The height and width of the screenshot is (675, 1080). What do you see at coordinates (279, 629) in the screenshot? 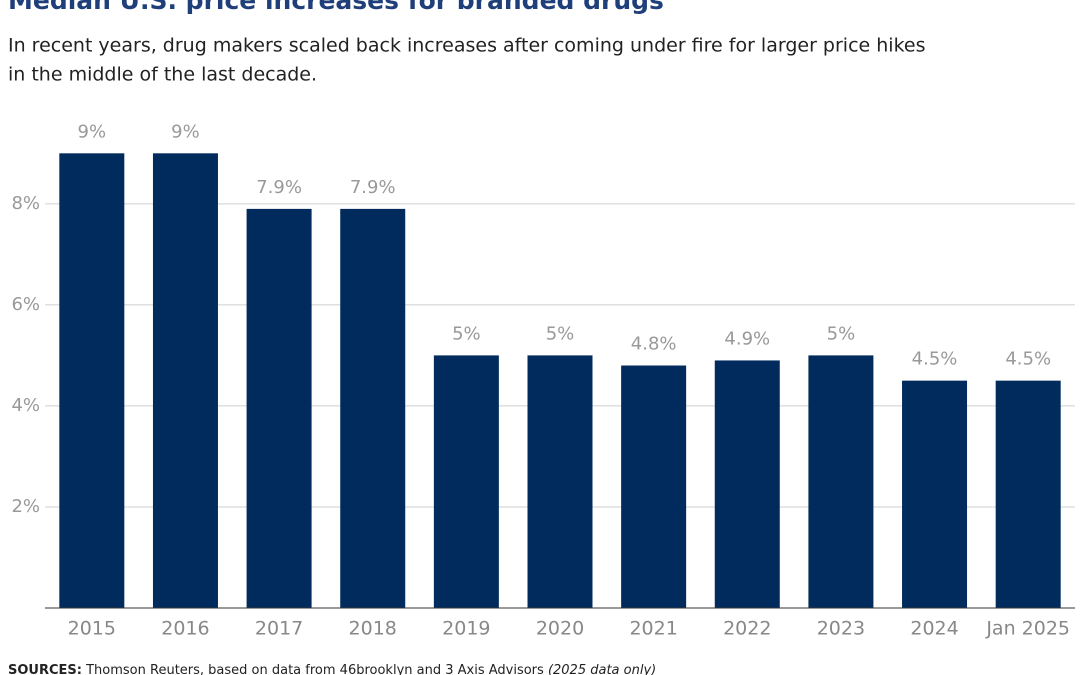
I see `x-tick-label: 2017` at bounding box center [279, 629].